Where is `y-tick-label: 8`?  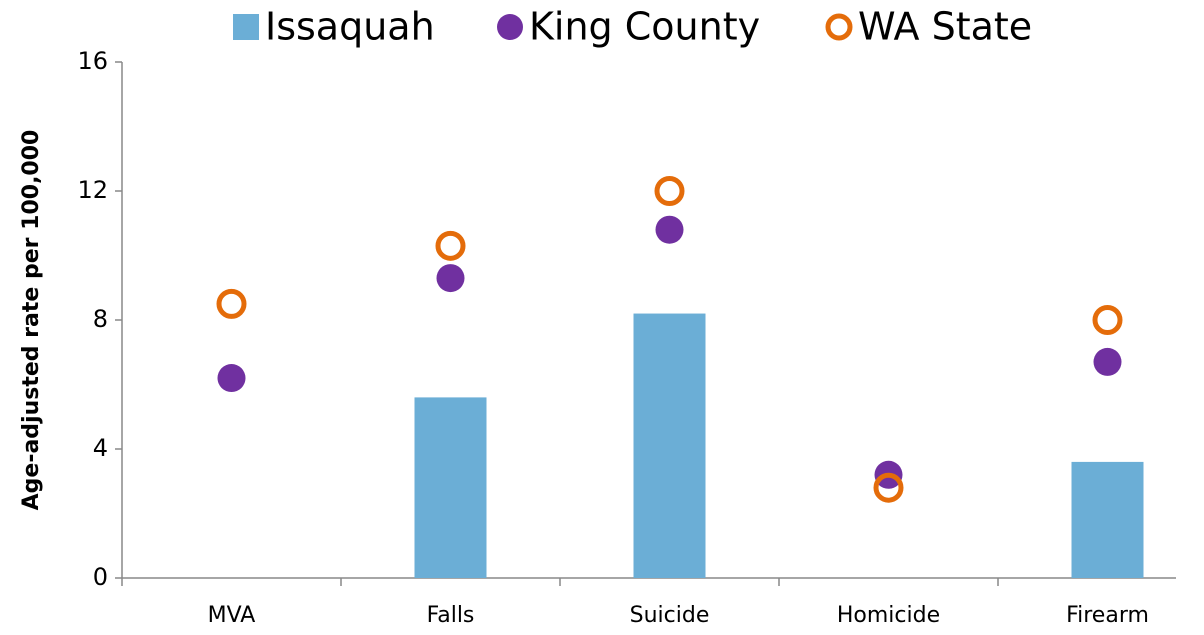 y-tick-label: 8 is located at coordinates (100, 319).